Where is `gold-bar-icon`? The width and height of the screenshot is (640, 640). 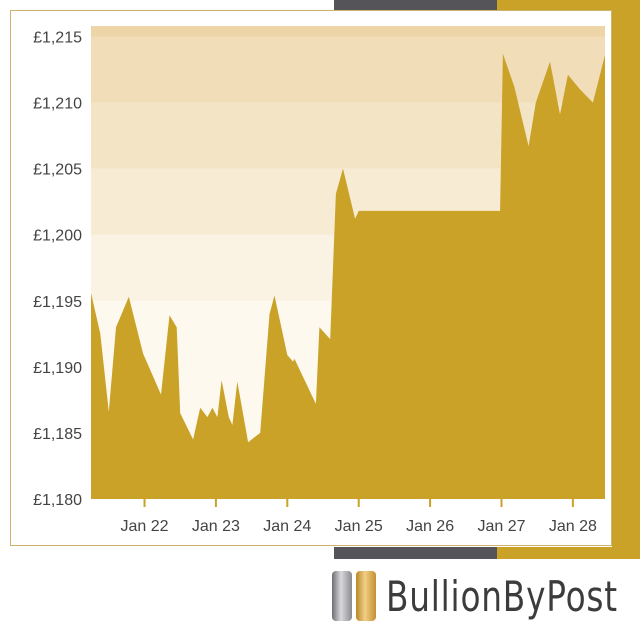
gold-bar-icon is located at coordinates (366, 596).